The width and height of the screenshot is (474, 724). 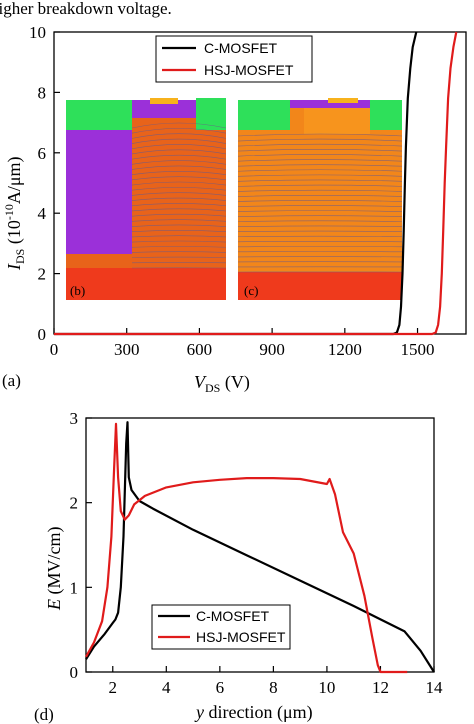 I want to click on panel-a-xtick-label-4: 1200, so click(x=345, y=349).